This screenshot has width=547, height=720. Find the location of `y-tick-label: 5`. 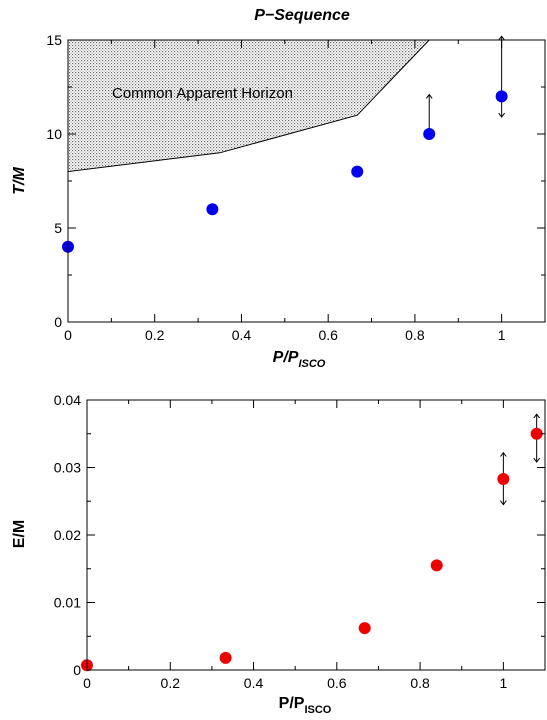

y-tick-label: 5 is located at coordinates (58, 228).